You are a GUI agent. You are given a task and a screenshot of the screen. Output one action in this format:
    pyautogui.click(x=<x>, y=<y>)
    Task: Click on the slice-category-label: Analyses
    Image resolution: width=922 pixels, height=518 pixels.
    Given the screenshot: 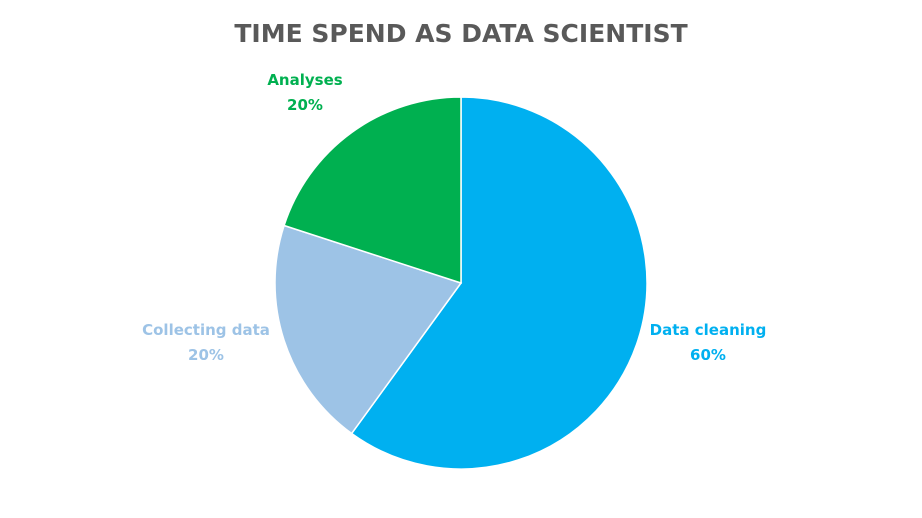 What is the action you would take?
    pyautogui.click(x=304, y=80)
    